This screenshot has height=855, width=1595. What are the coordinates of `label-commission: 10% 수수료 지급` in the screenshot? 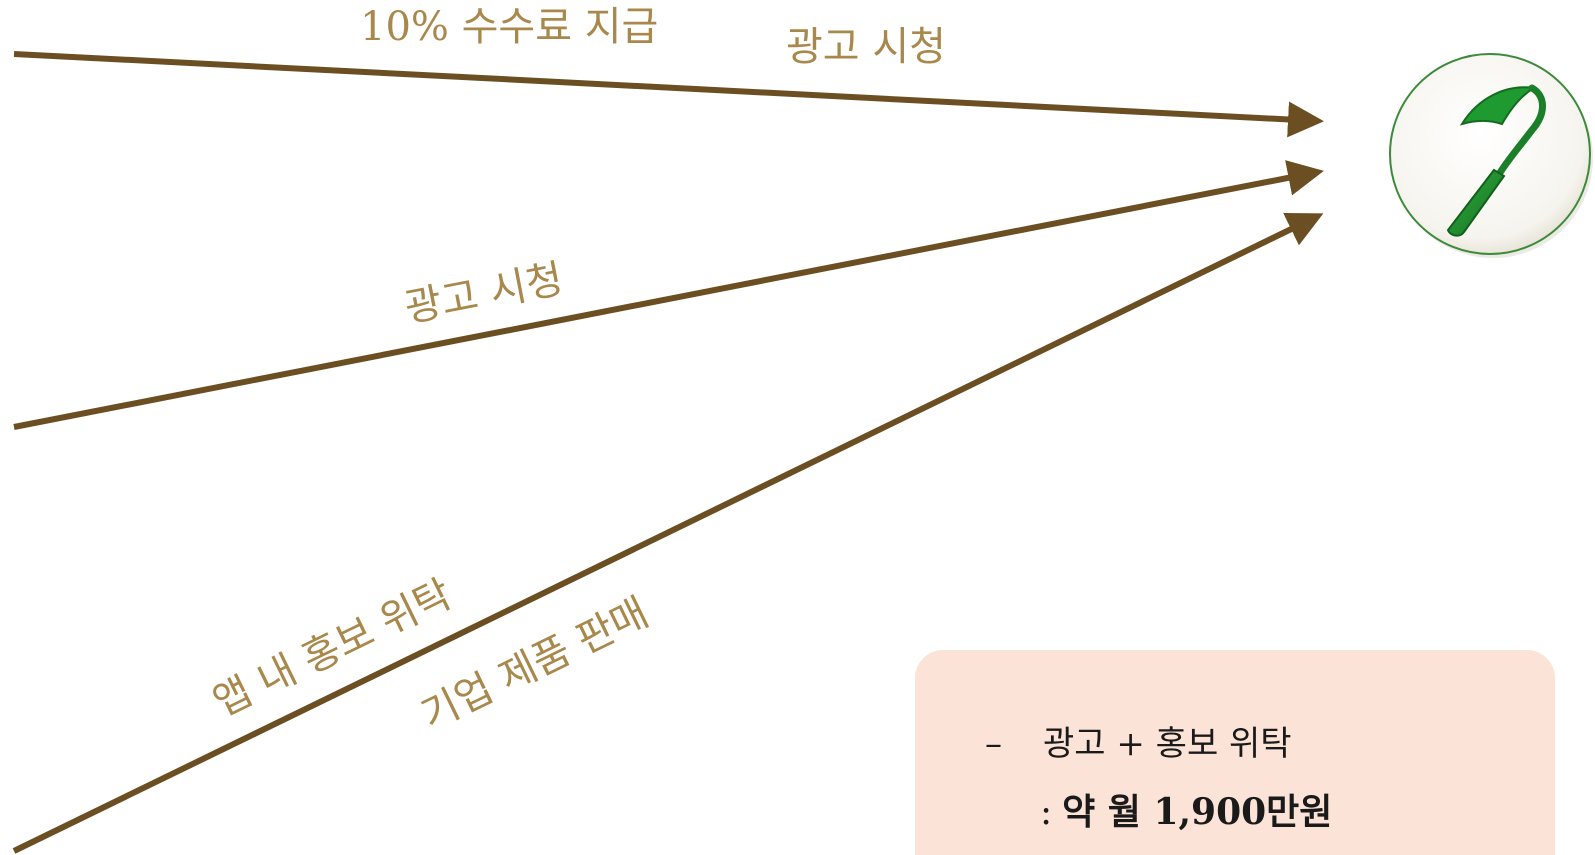 It's located at (509, 27).